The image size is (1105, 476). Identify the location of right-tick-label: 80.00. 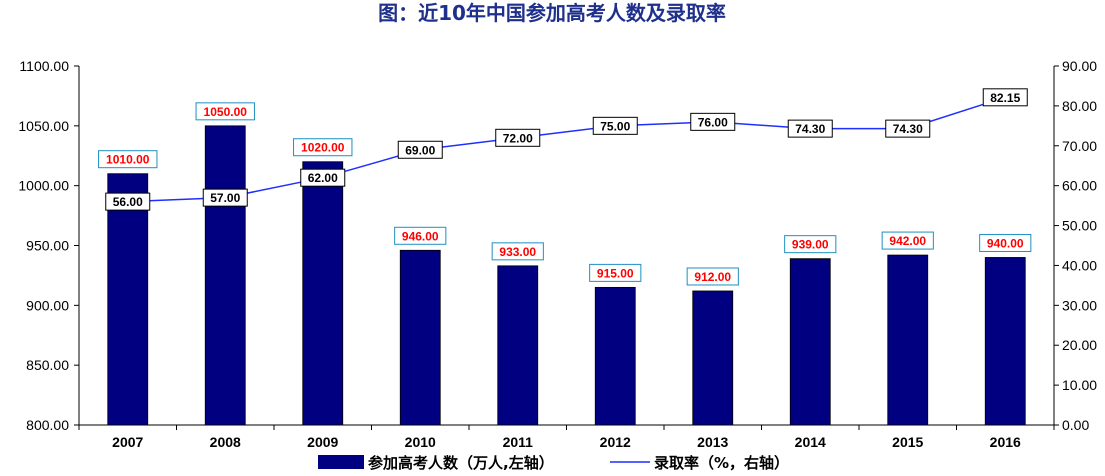
(1079, 106).